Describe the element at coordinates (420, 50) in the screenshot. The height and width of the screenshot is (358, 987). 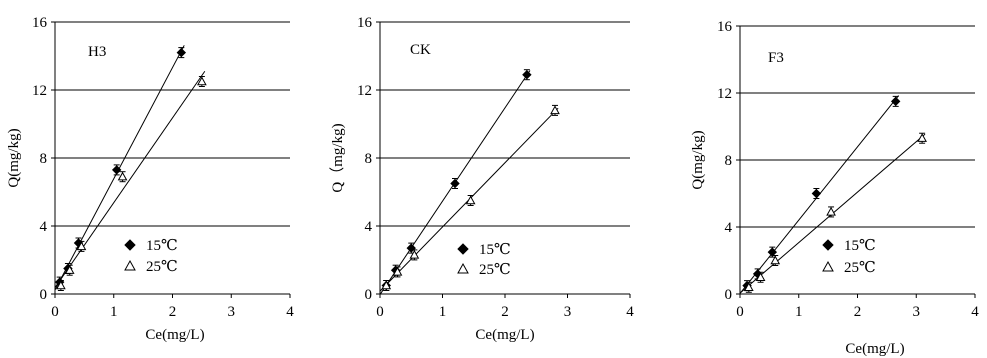
I see `panel-label: CK` at that location.